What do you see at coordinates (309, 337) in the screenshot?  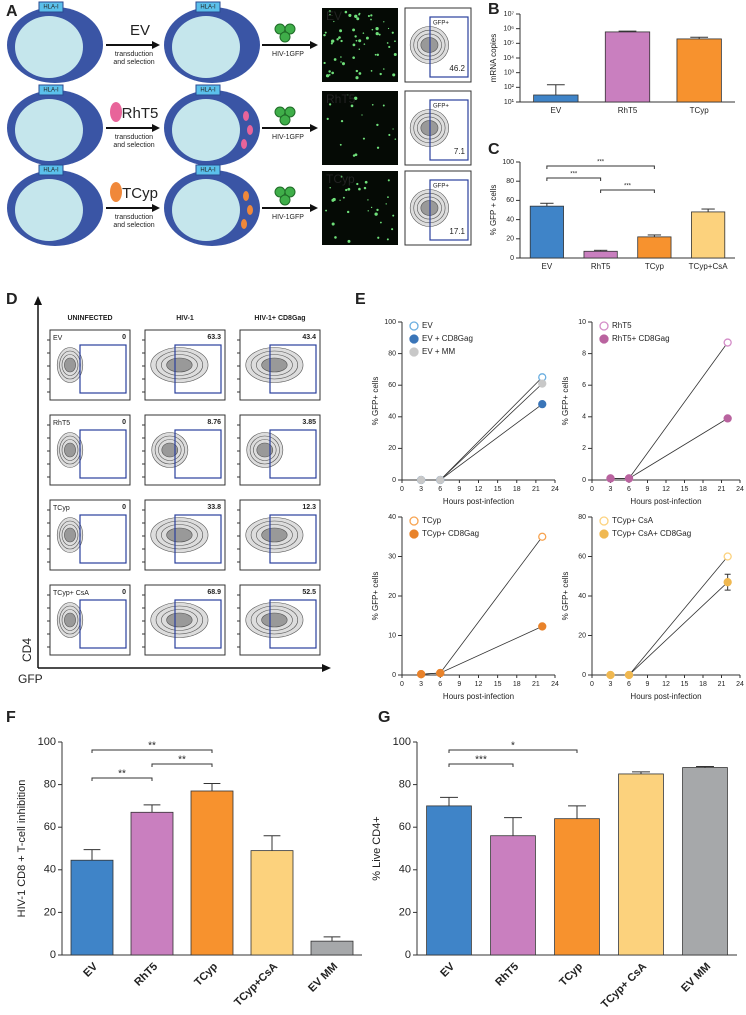 I see `gate-value: 43.4` at bounding box center [309, 337].